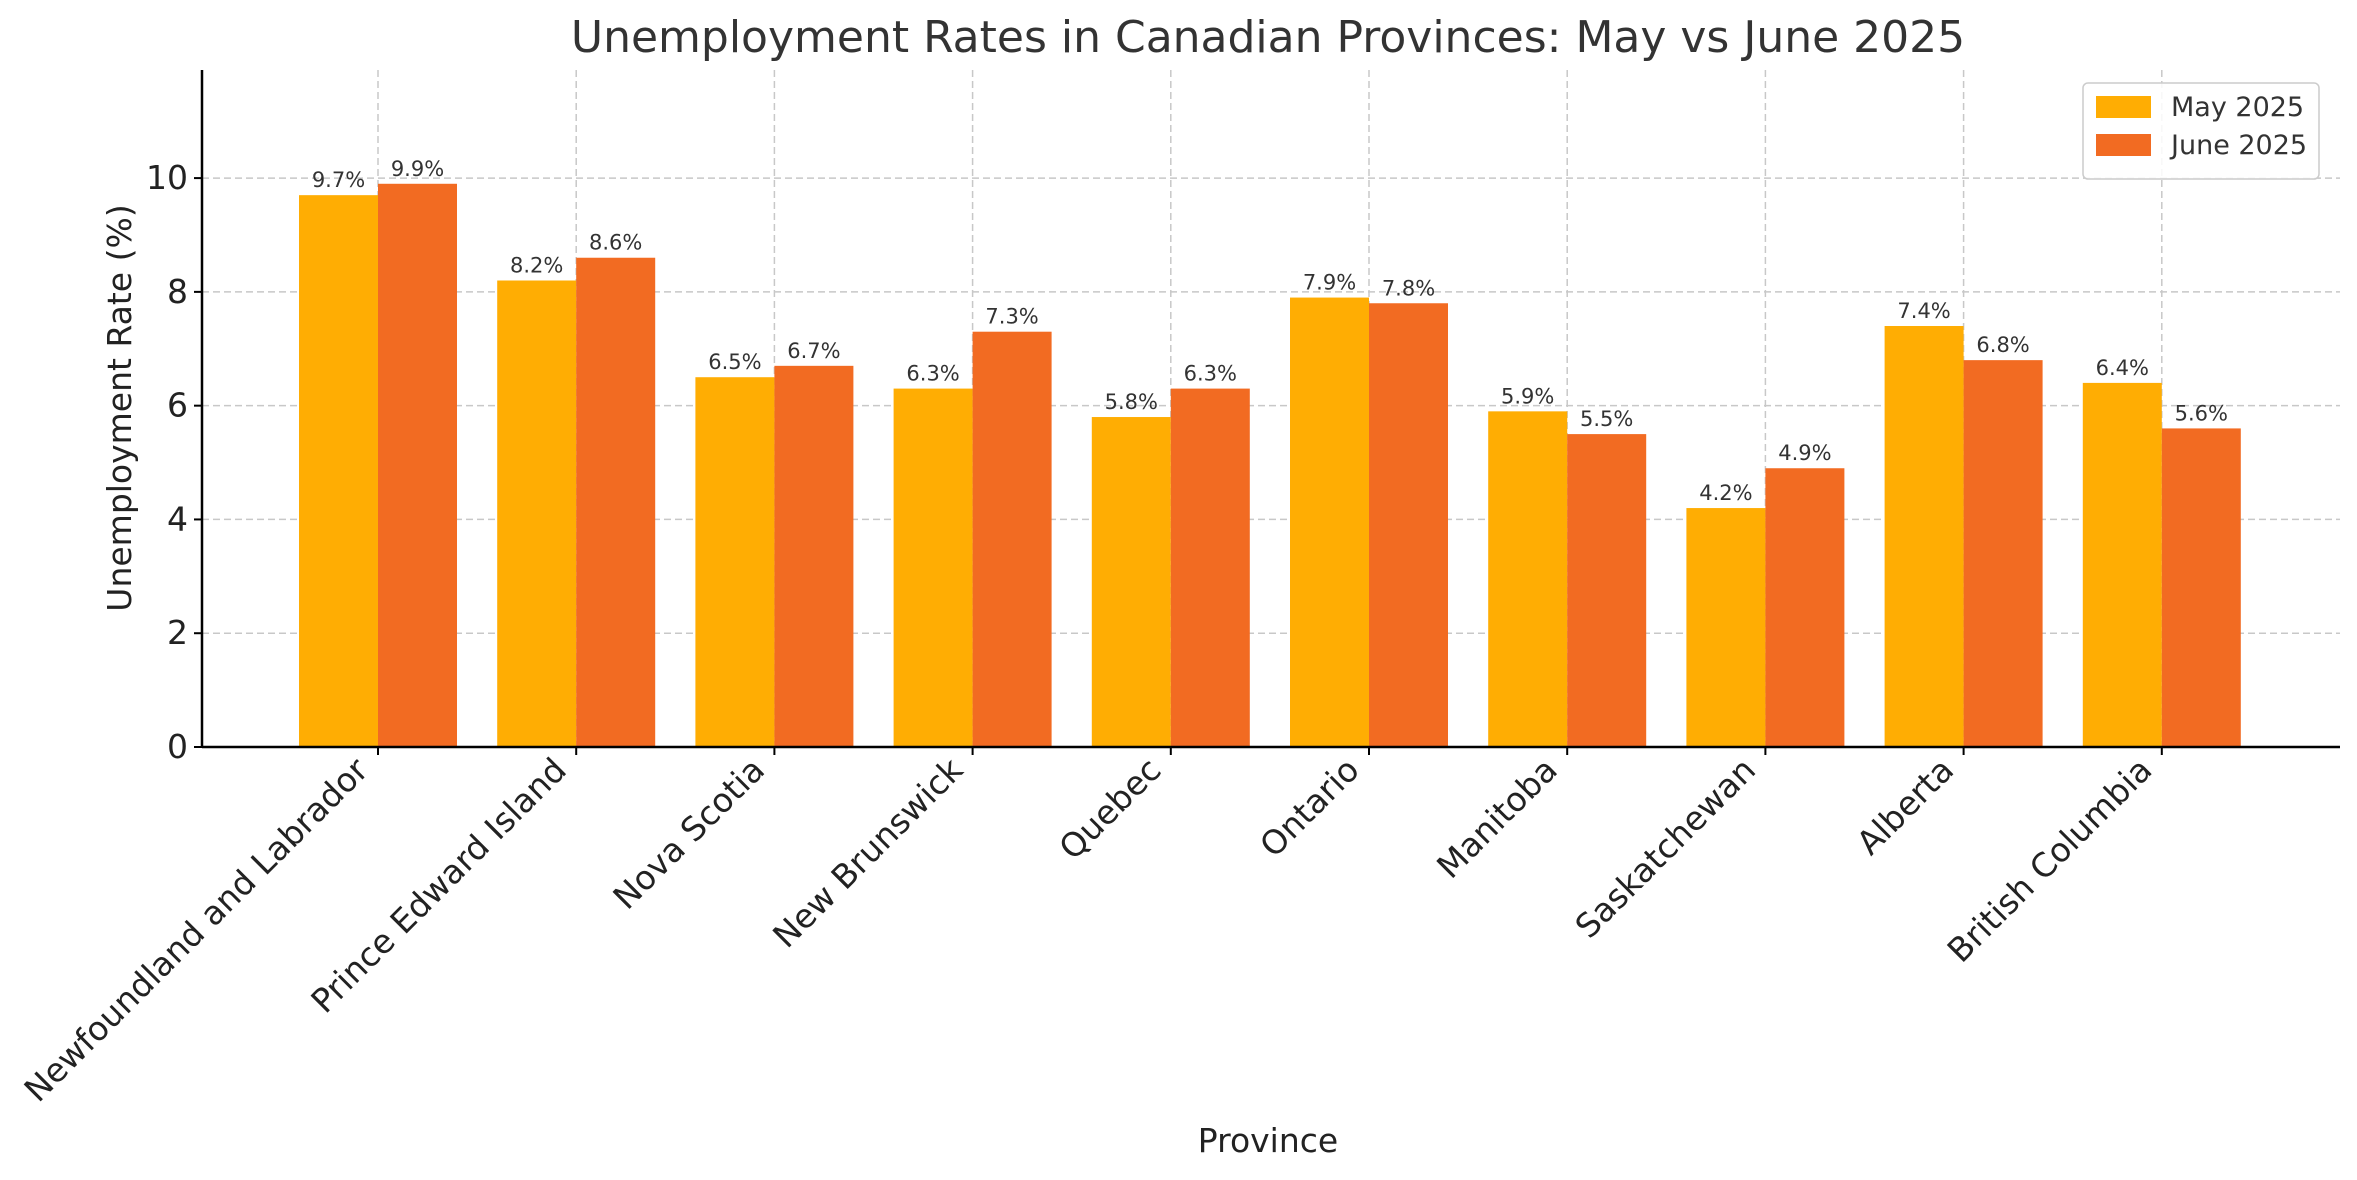  Describe the element at coordinates (2238, 145) in the screenshot. I see `legend-label: June 2025` at that location.